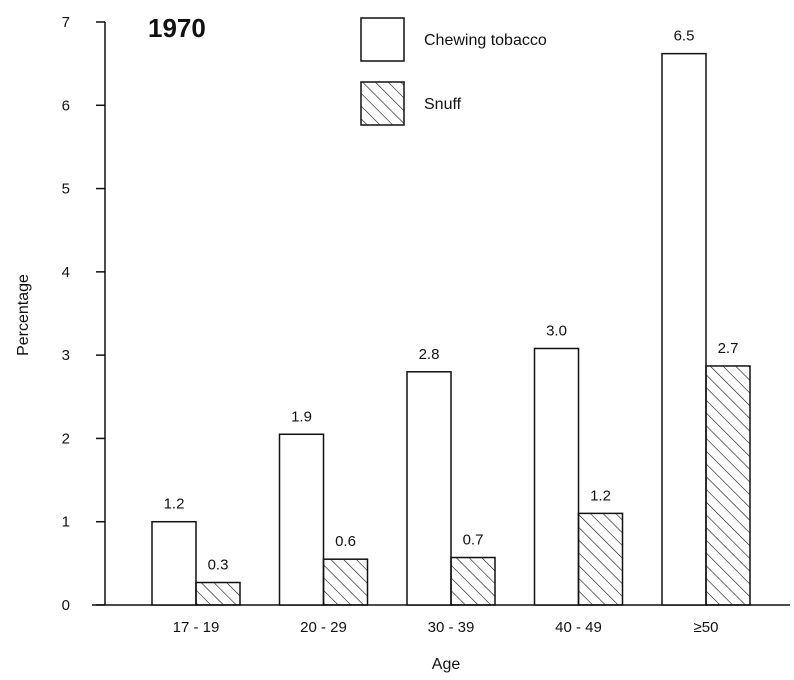 Image resolution: width=794 pixels, height=680 pixels. I want to click on legend: Chewing tobacco Snuff, so click(453, 71).